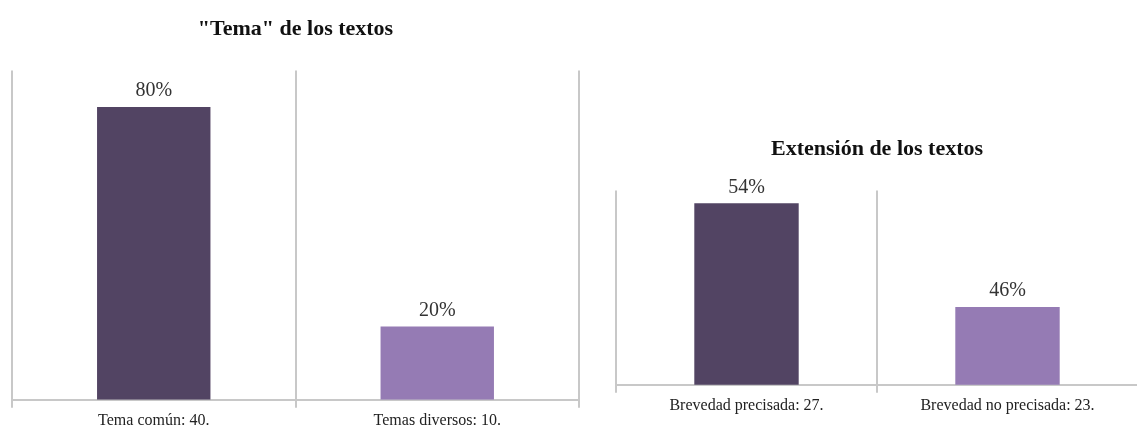  I want to click on chart-title: Extensión de los textos, so click(877, 147).